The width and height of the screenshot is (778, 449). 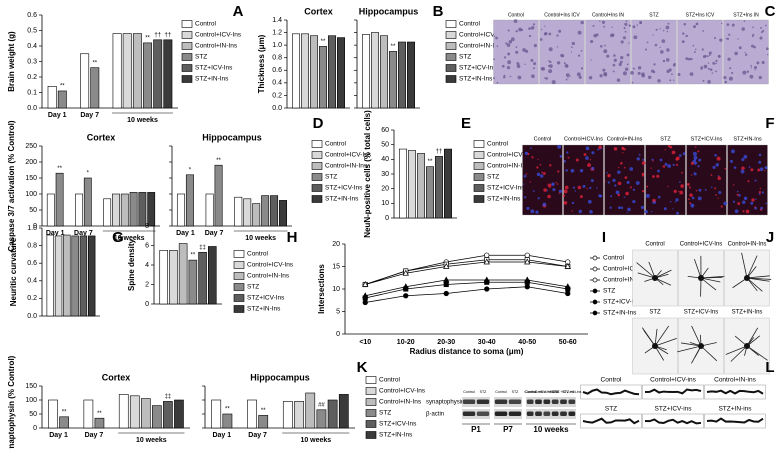 I want to click on dendrite, so click(x=648, y=337).